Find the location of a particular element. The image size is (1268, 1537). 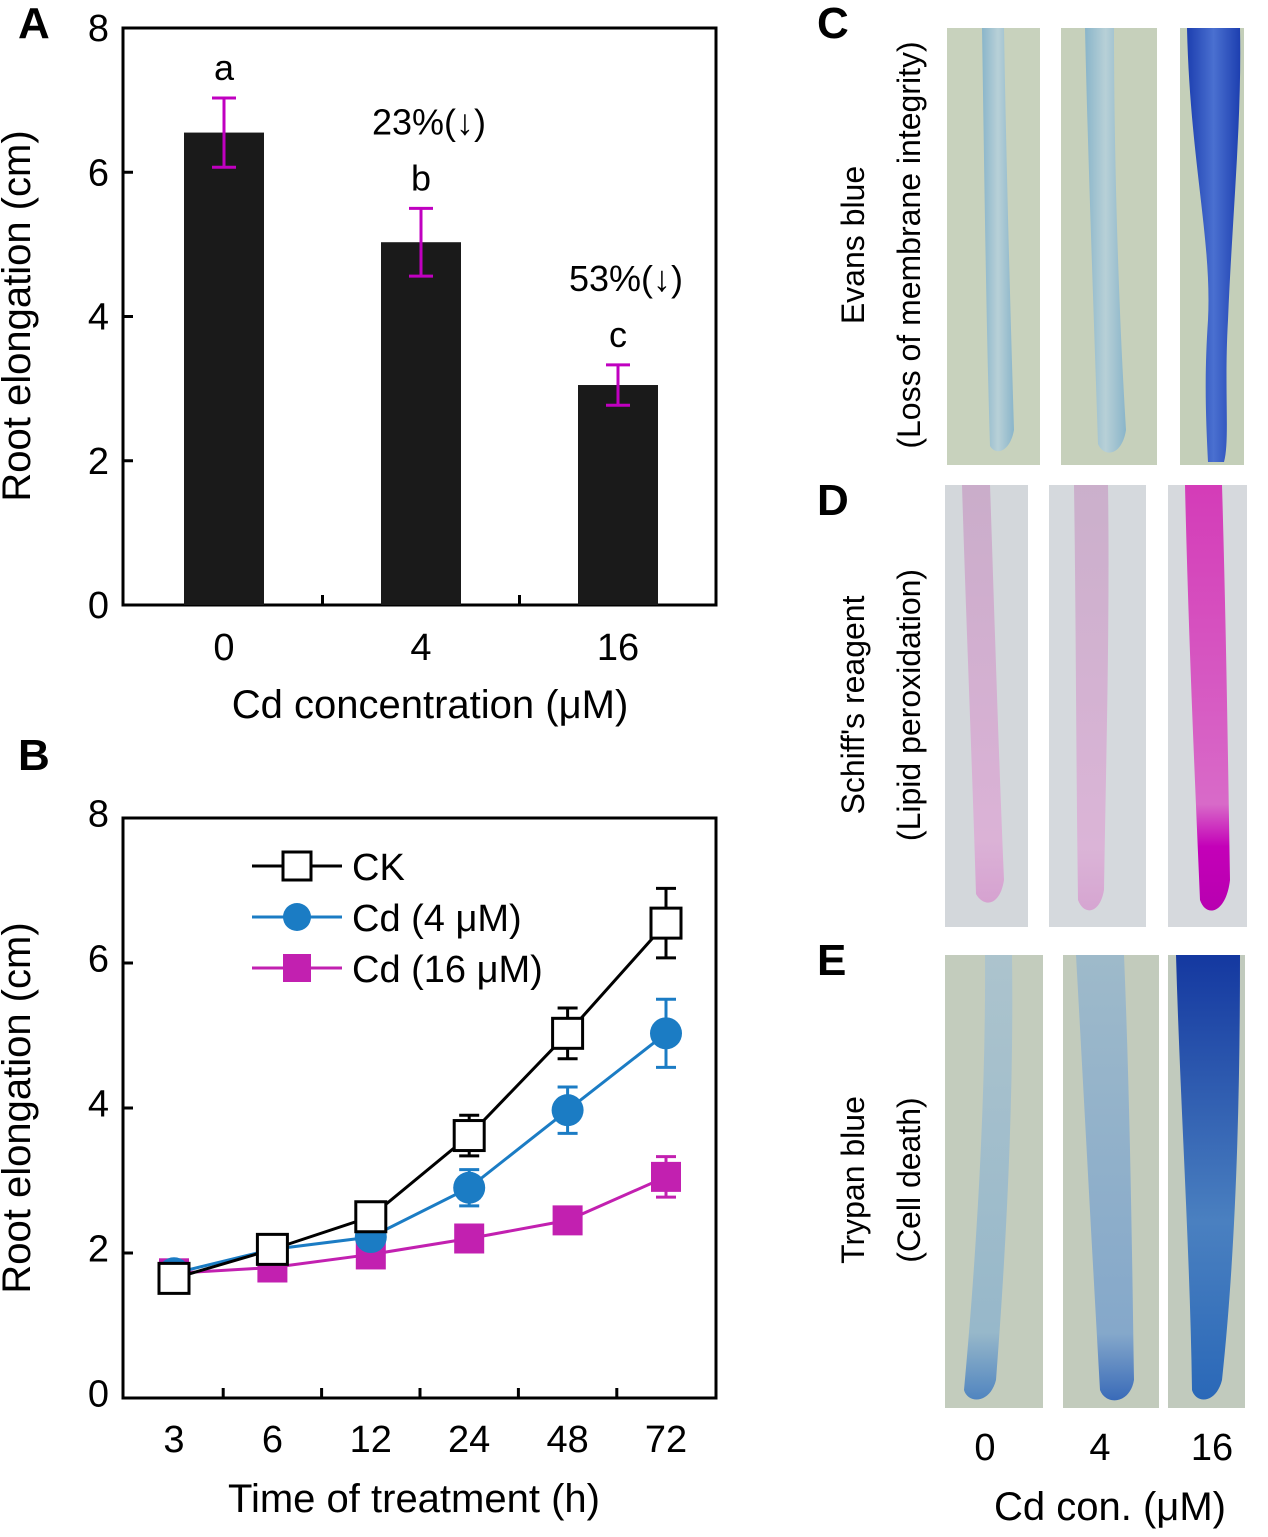

label-d-line2: (Lipid peroxidation) is located at coordinates (909, 705).